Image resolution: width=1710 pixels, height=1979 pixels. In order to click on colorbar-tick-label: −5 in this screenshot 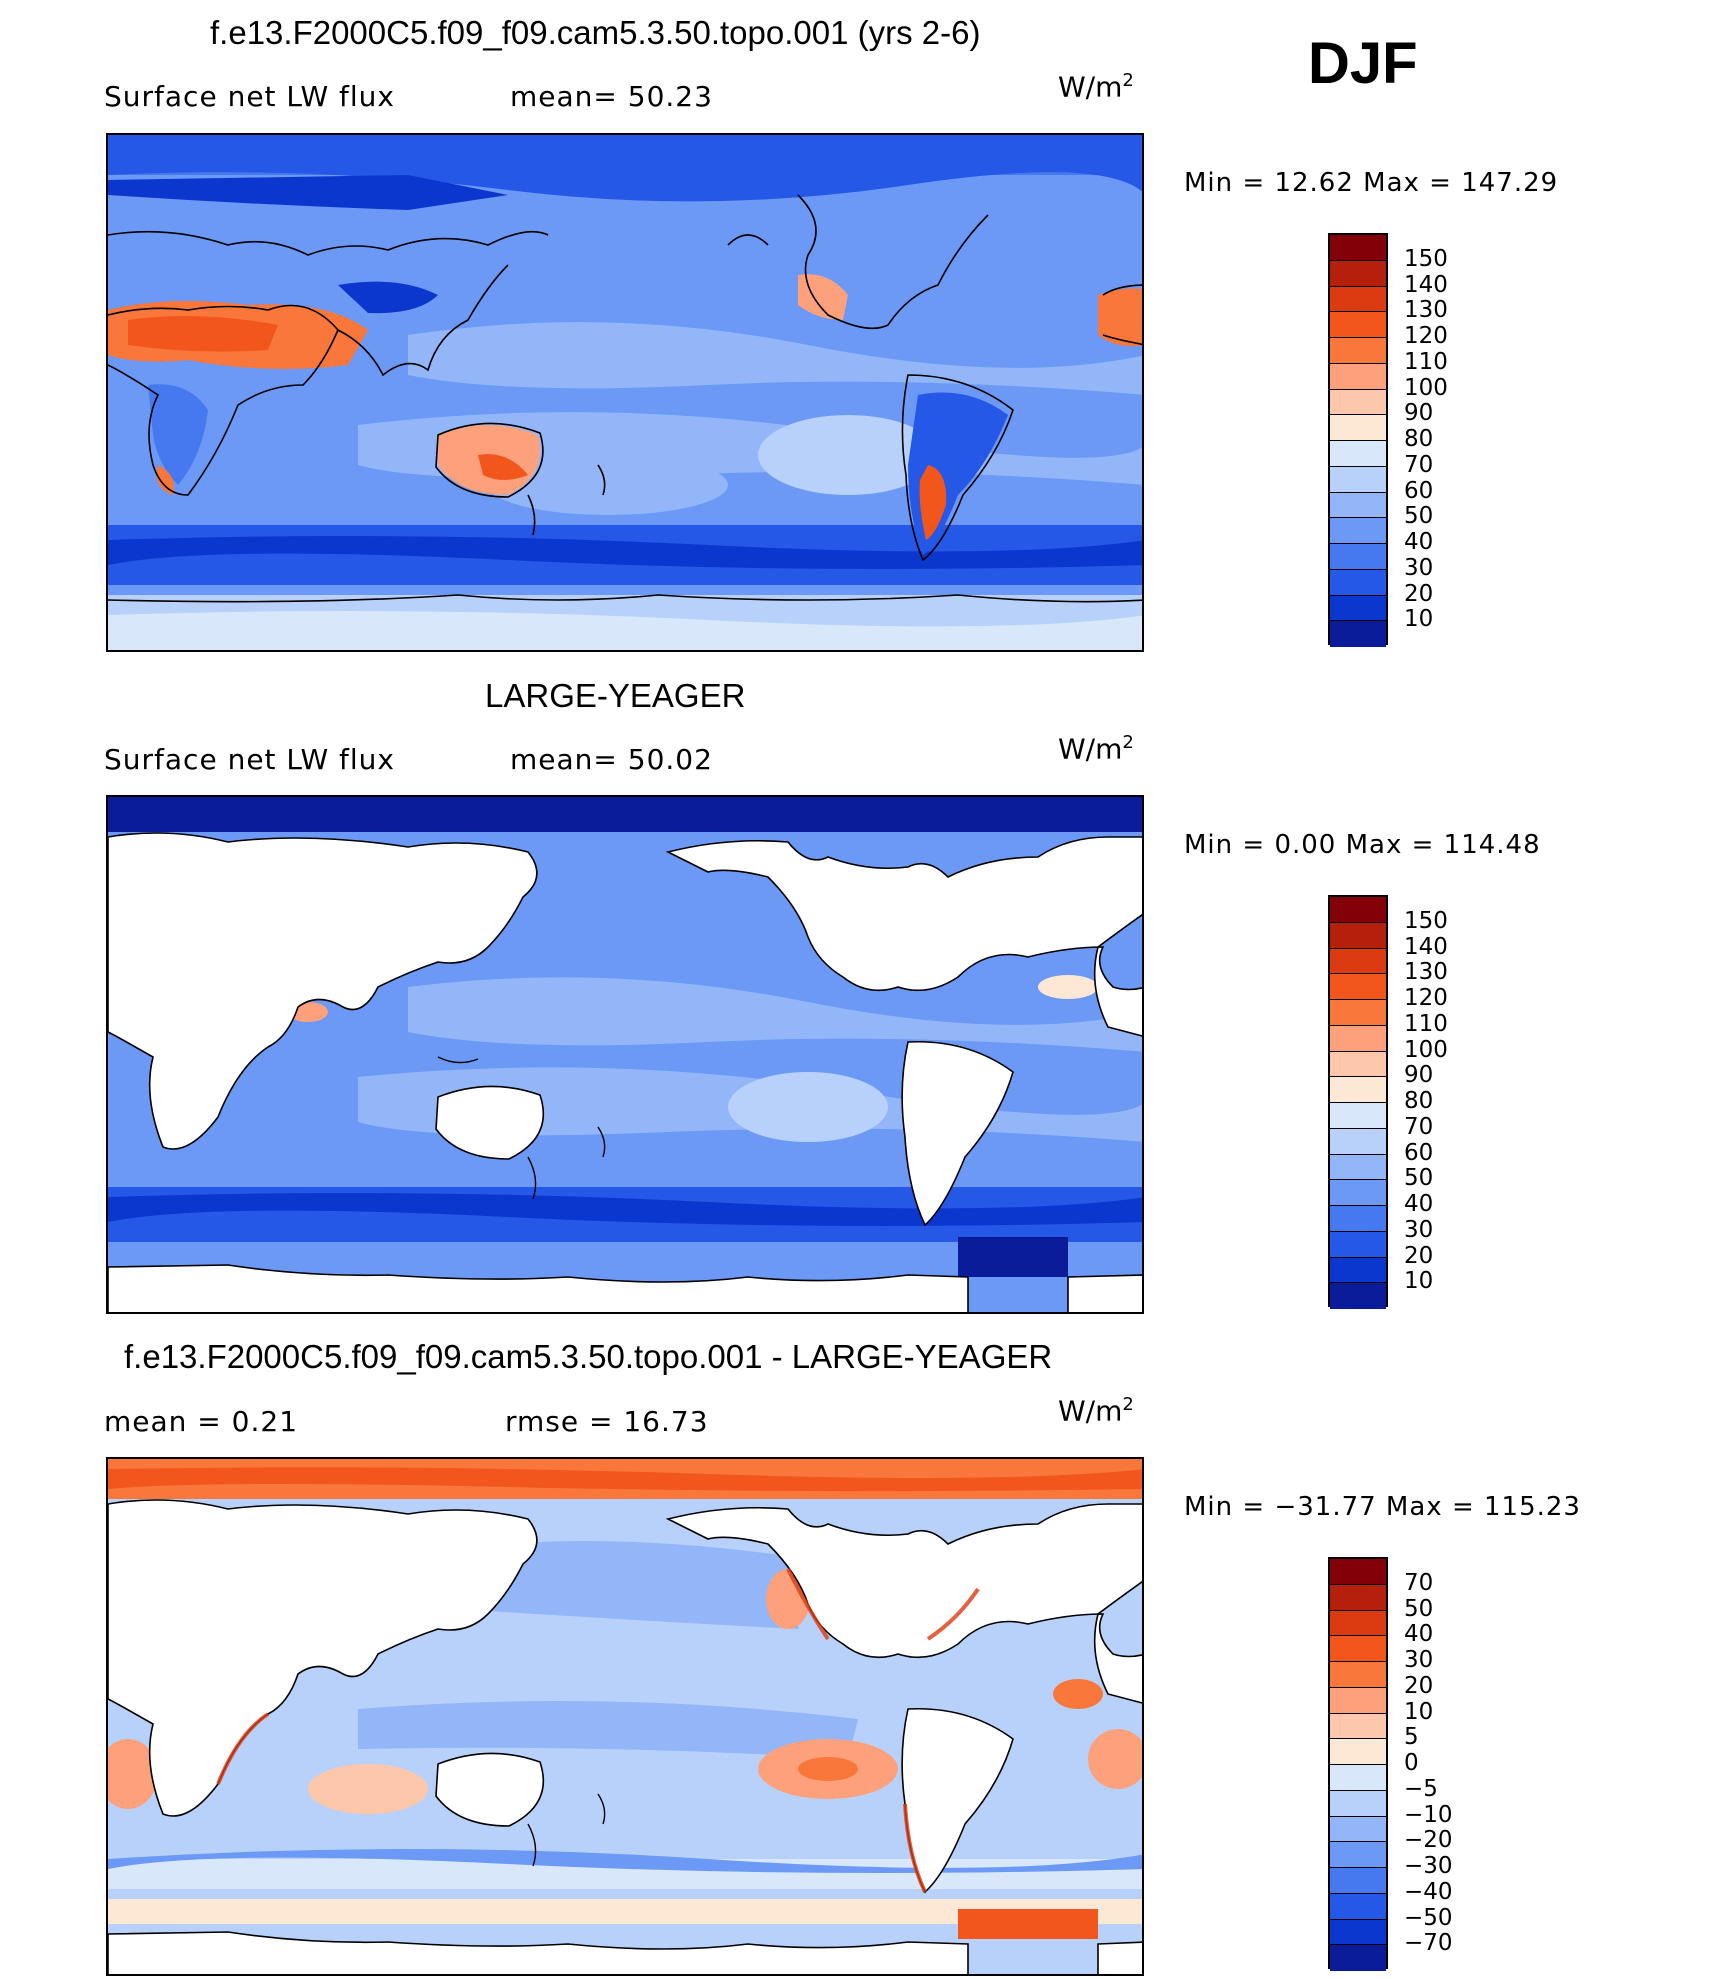, I will do `click(1421, 1788)`.